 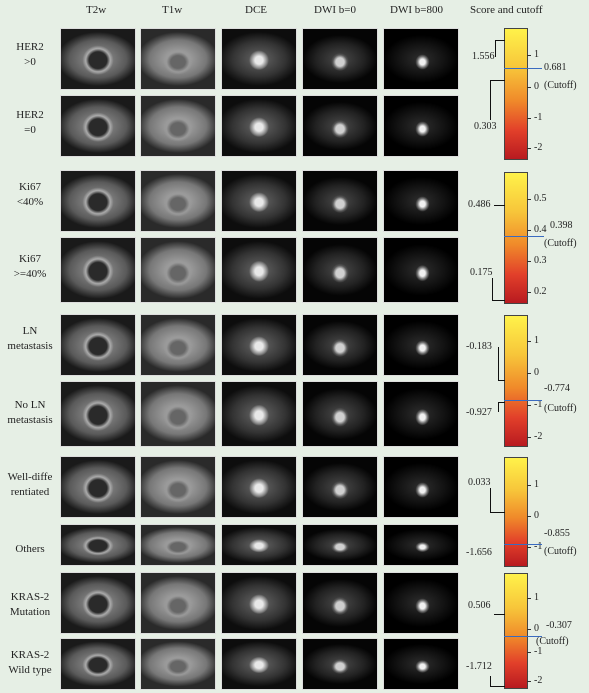 What do you see at coordinates (557, 533) in the screenshot?
I see `cutoff-value: -0.855` at bounding box center [557, 533].